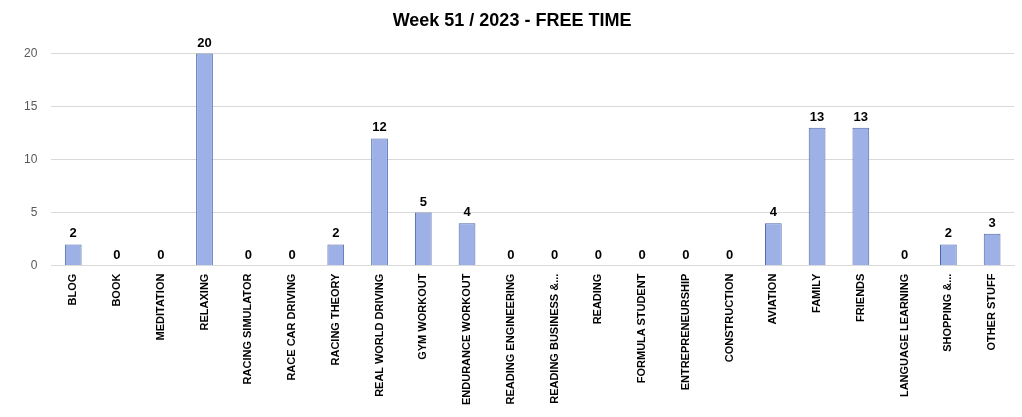 This screenshot has width=1022, height=417. I want to click on x-tick-label: OTHER STUFF, so click(991, 312).